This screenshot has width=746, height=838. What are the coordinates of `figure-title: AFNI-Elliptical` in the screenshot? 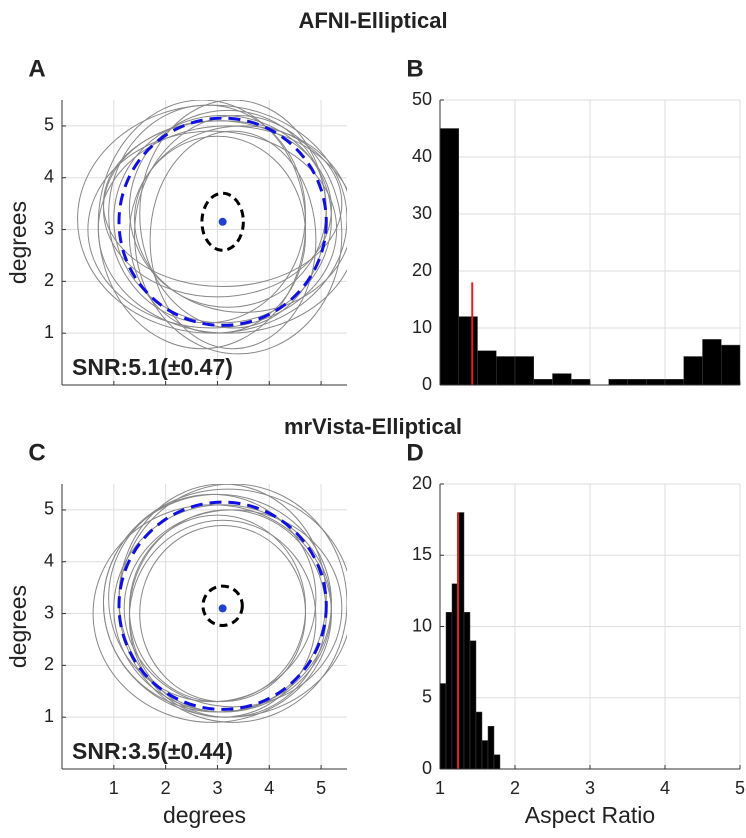 It's located at (372, 20).